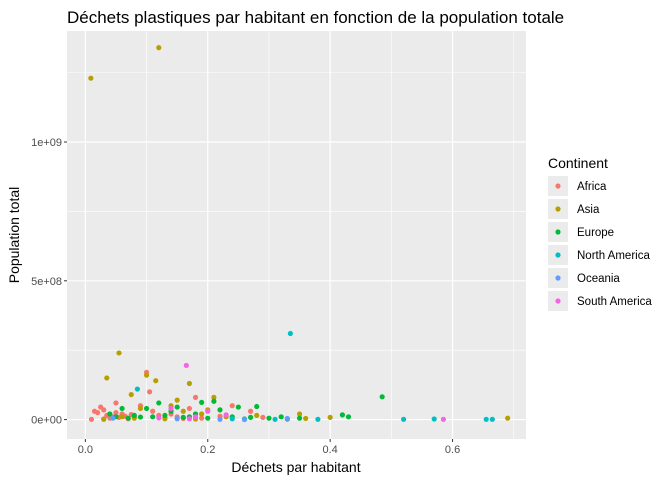 The image size is (672, 480). I want to click on x-tick-label: 0.0, so click(85, 450).